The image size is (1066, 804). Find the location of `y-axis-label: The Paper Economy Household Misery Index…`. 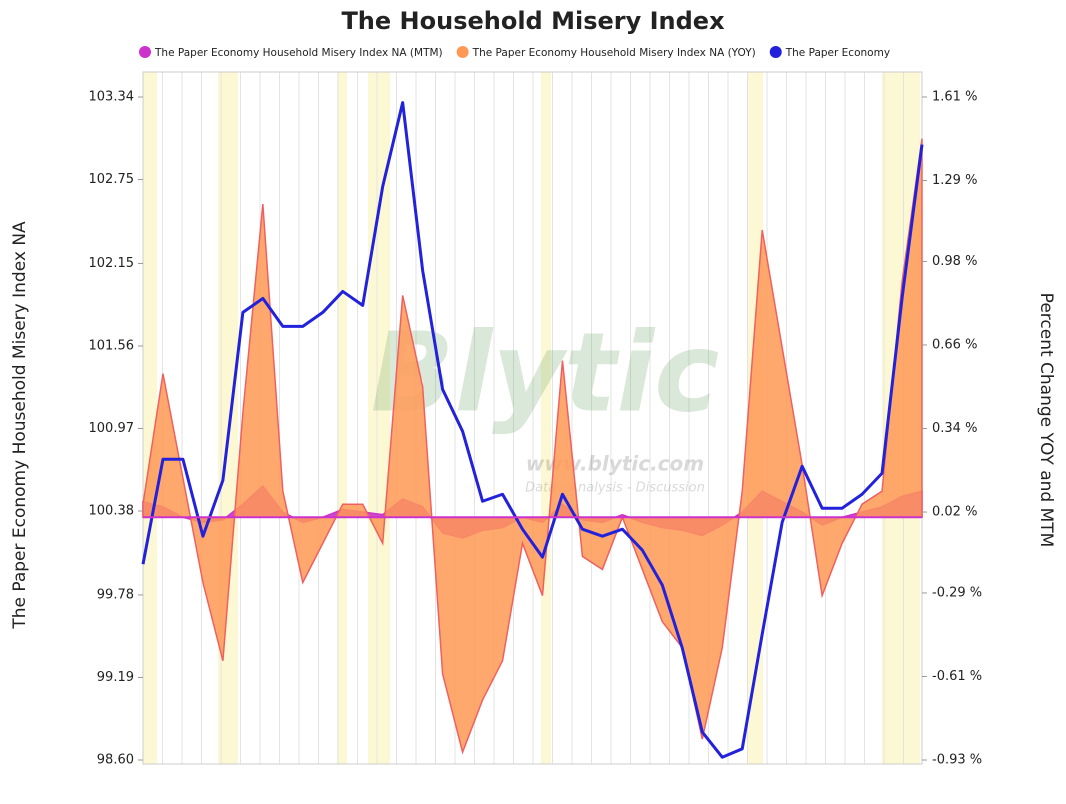

y-axis-label: The Paper Economy Household Misery Index… is located at coordinates (20, 425).